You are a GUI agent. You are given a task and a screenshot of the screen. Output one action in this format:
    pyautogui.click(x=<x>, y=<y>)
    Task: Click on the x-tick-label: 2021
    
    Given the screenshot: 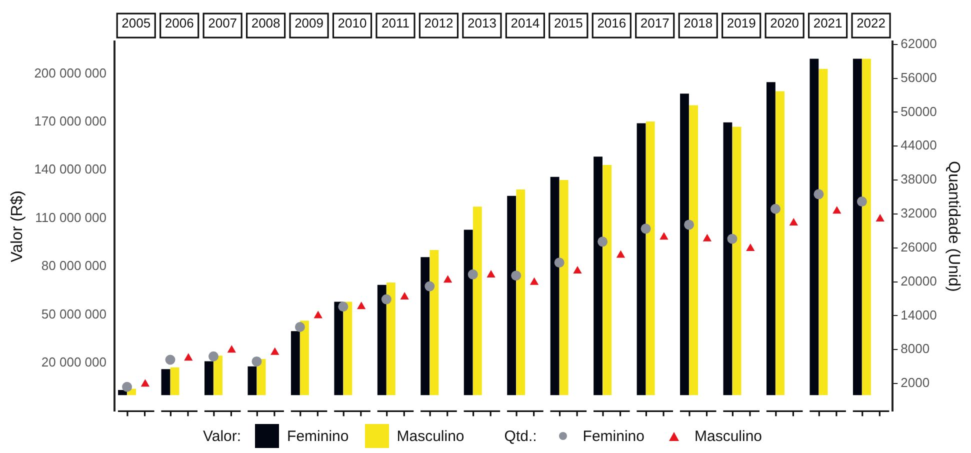 What is the action you would take?
    pyautogui.click(x=827, y=22)
    